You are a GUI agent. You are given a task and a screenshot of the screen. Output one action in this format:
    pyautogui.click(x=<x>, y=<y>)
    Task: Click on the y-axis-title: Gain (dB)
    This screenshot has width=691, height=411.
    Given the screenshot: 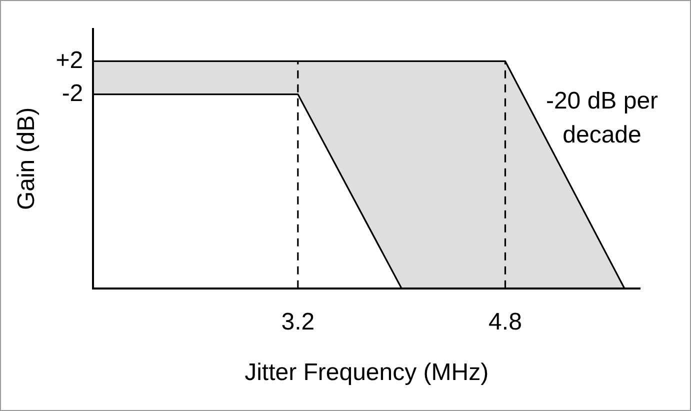 What is the action you would take?
    pyautogui.click(x=26, y=158)
    